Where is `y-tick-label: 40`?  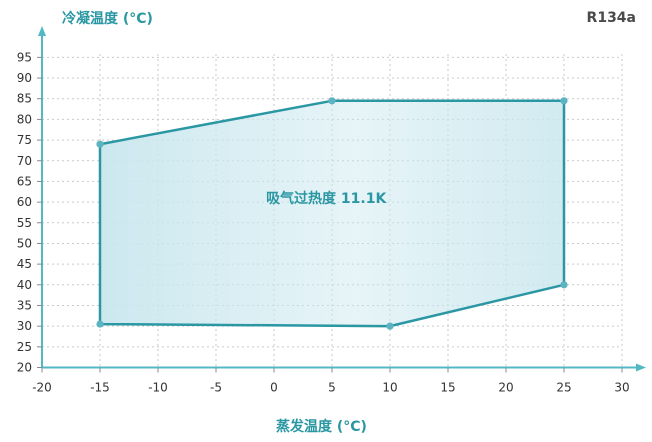 y-tick-label: 40 is located at coordinates (24, 285).